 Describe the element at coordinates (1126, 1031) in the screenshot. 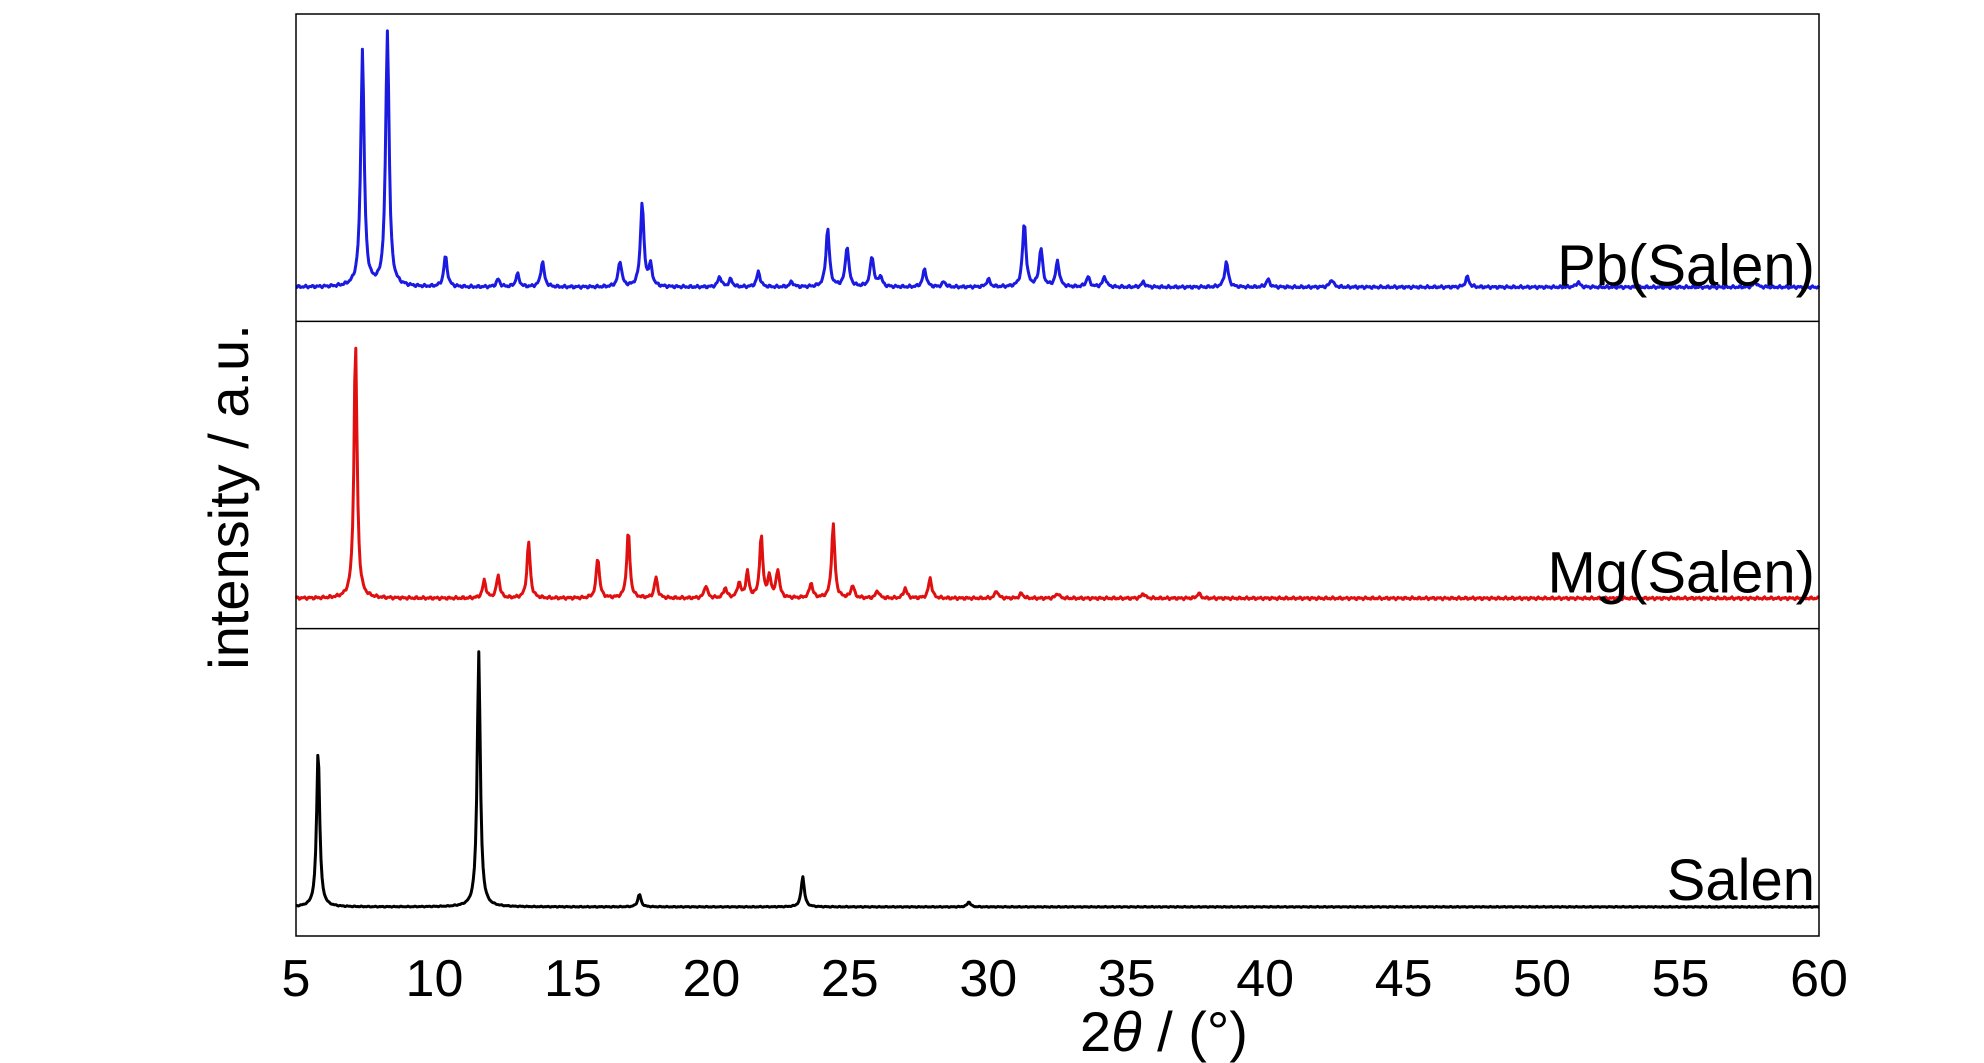

I see `x-axis-title-symbol: θ` at that location.